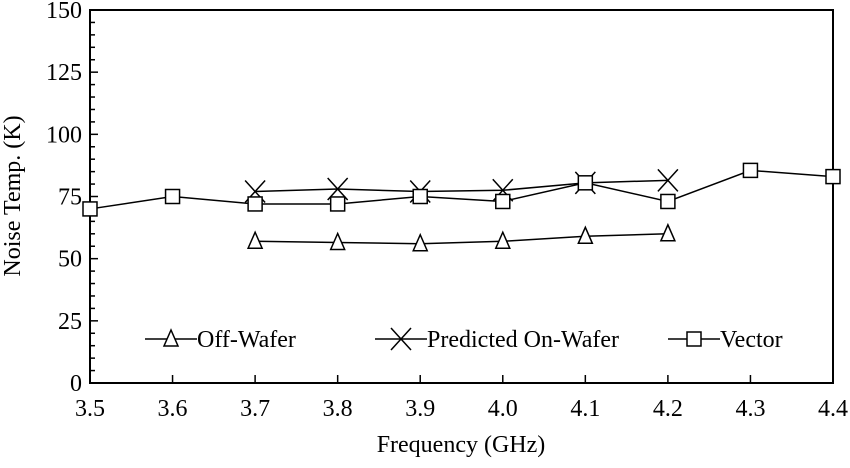  I want to click on y-tick-label: 100, so click(64, 135).